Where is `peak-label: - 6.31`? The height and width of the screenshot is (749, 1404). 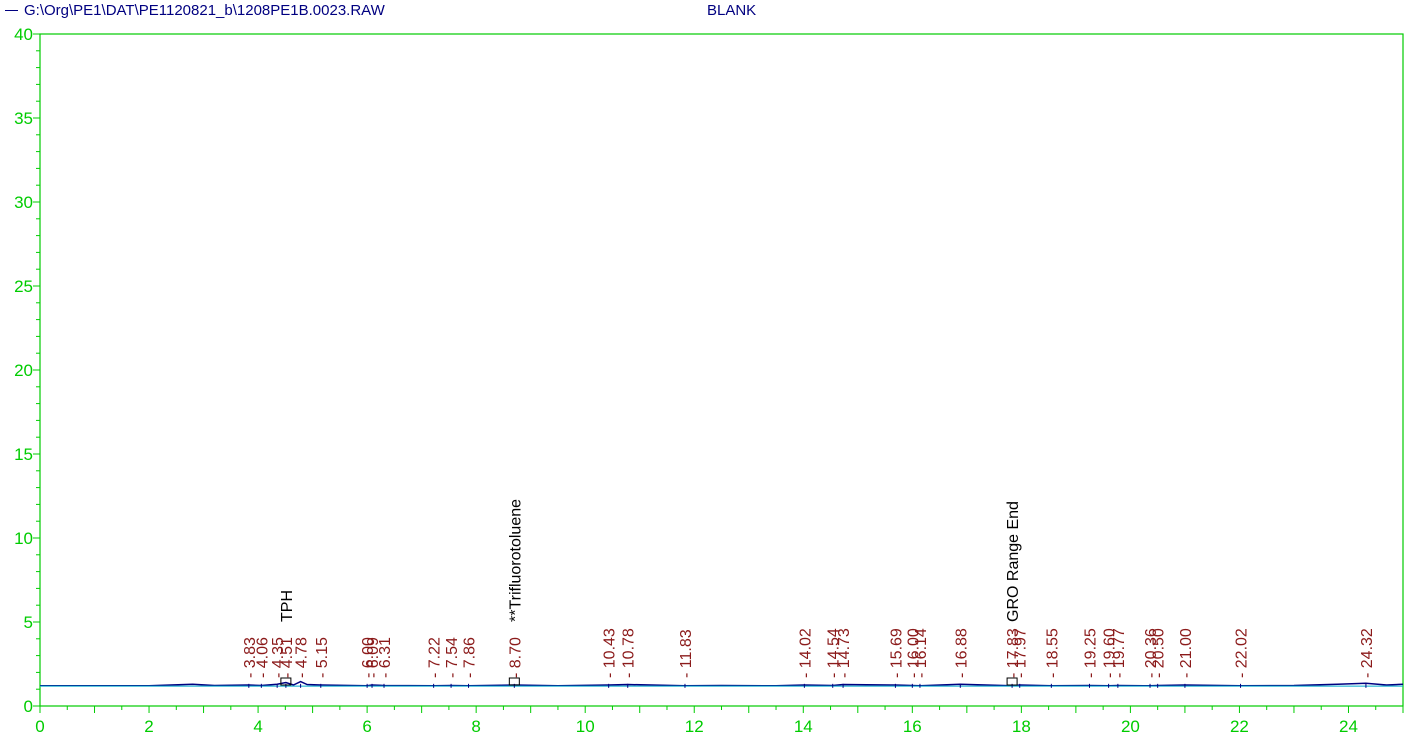
peak-label: - 6.31 is located at coordinates (385, 657).